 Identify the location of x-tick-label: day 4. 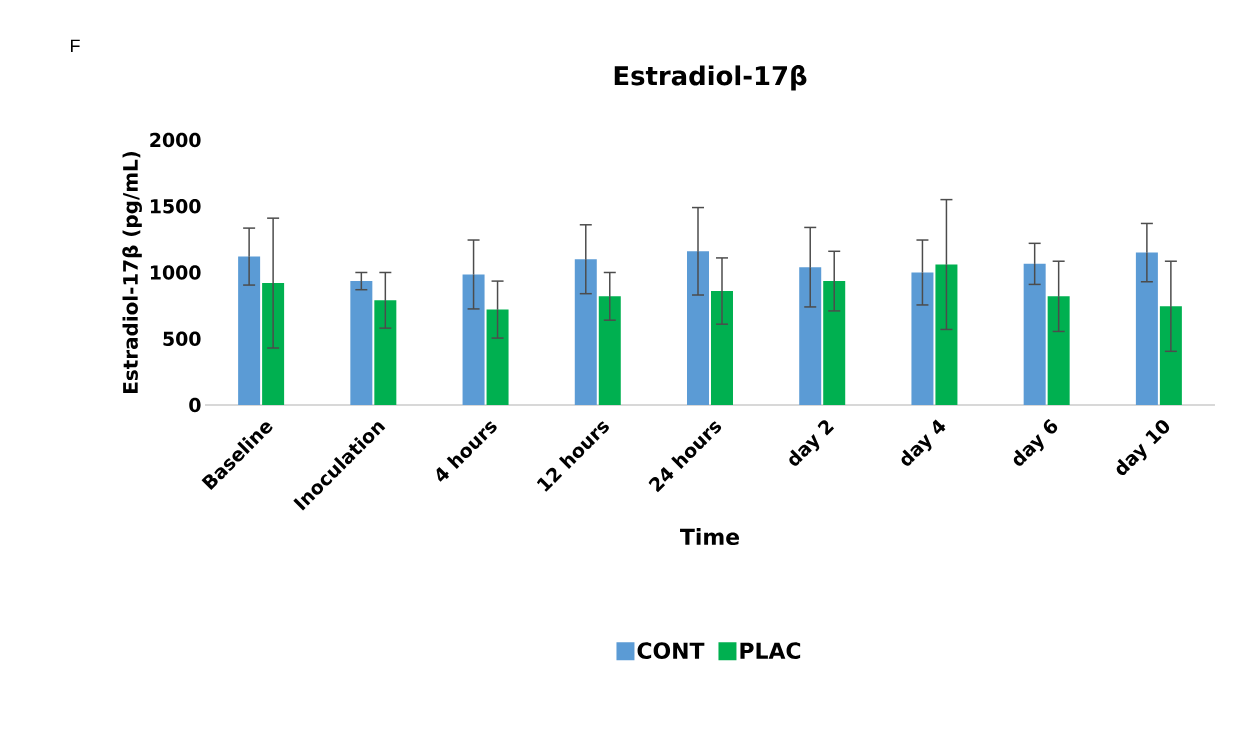
(923, 442).